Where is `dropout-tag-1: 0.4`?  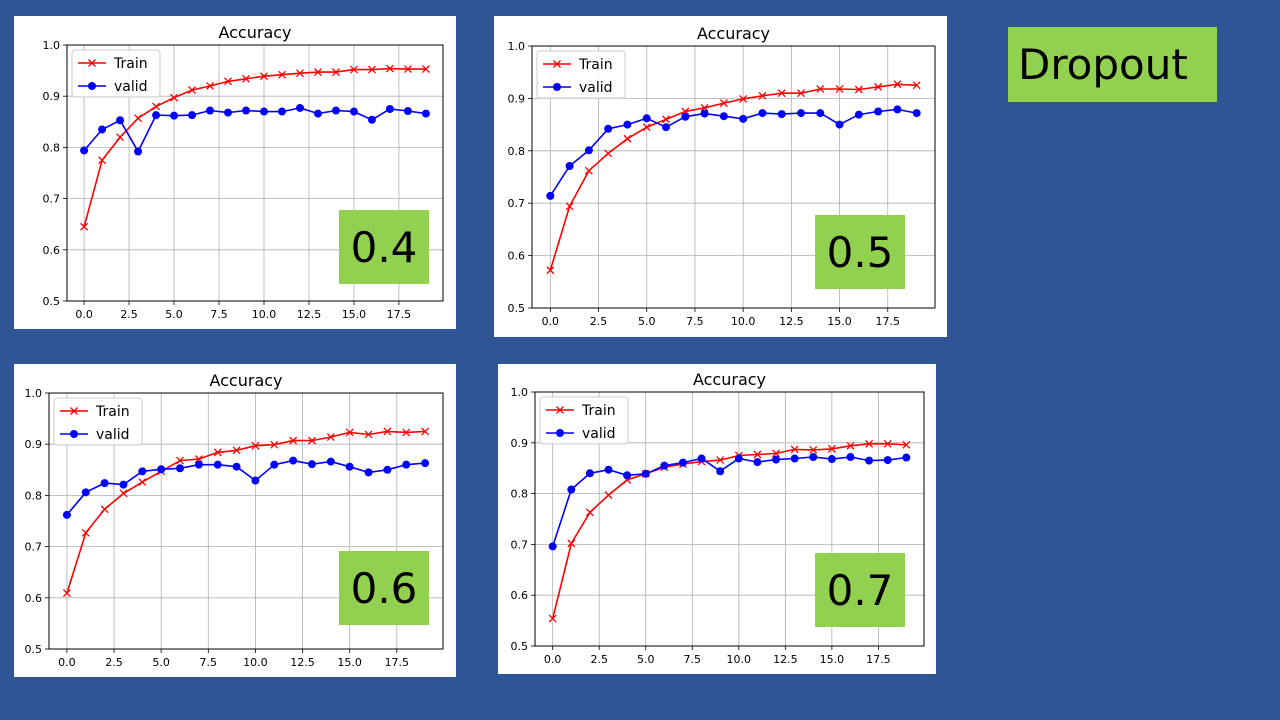
dropout-tag-1: 0.4 is located at coordinates (384, 247).